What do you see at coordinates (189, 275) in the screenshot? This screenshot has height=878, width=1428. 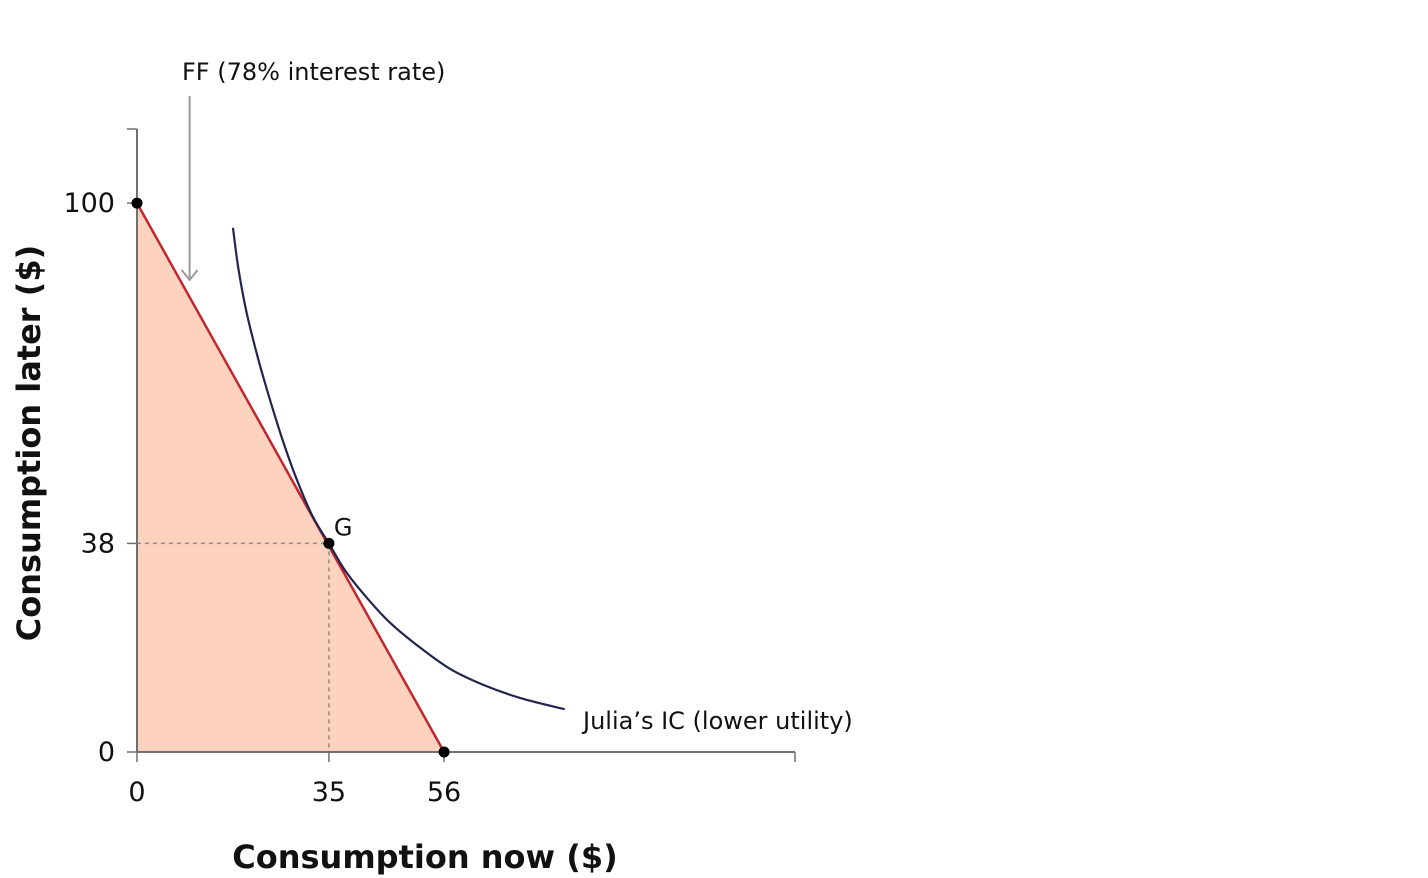 I see `ff-annotation-arrowhead` at bounding box center [189, 275].